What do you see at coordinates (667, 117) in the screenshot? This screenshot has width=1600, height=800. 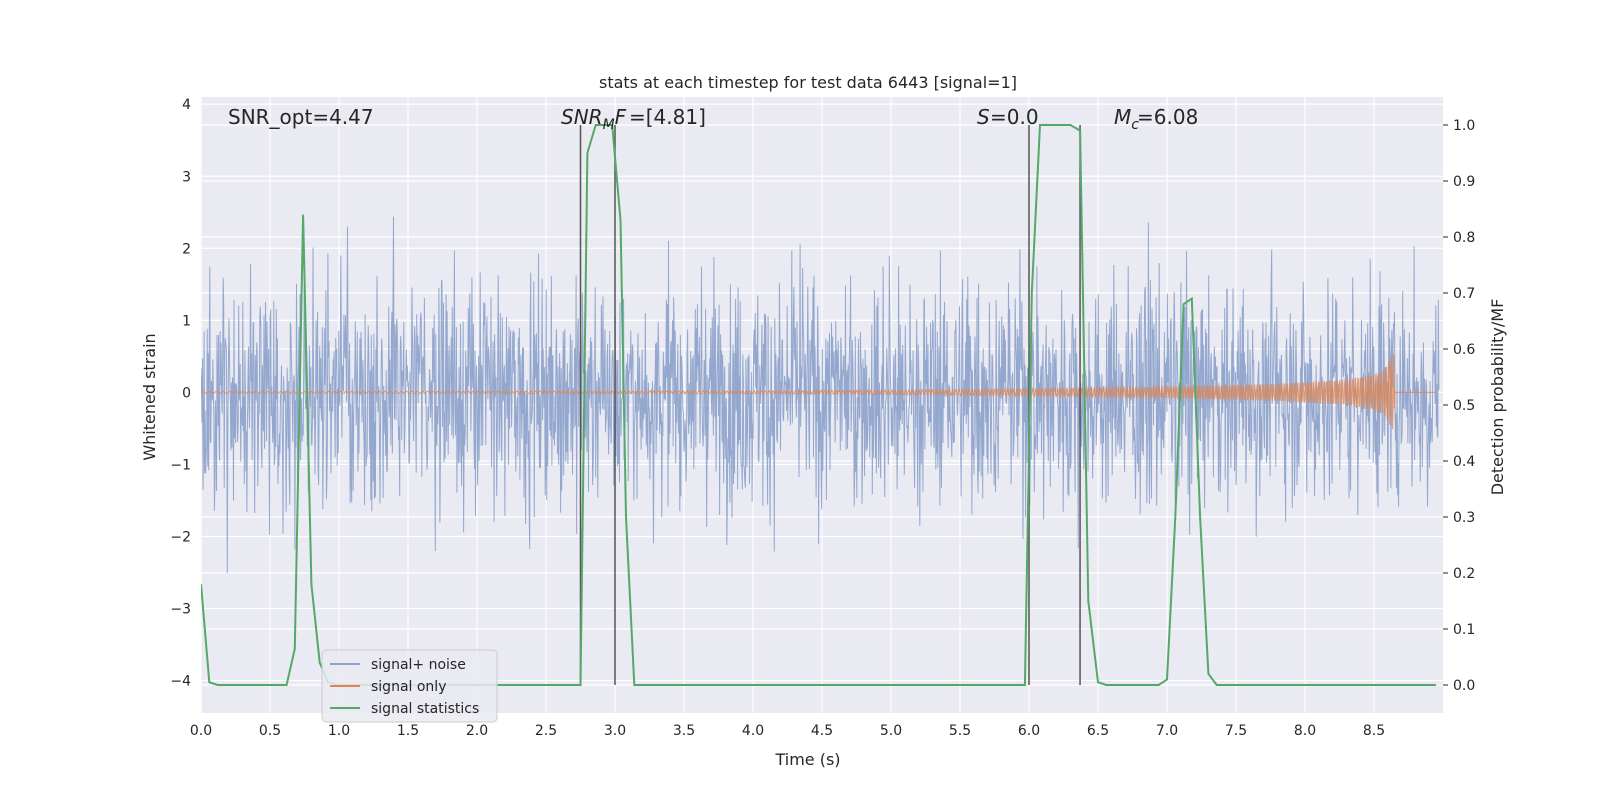 I see `snr-mf-value: =[4.81]` at bounding box center [667, 117].